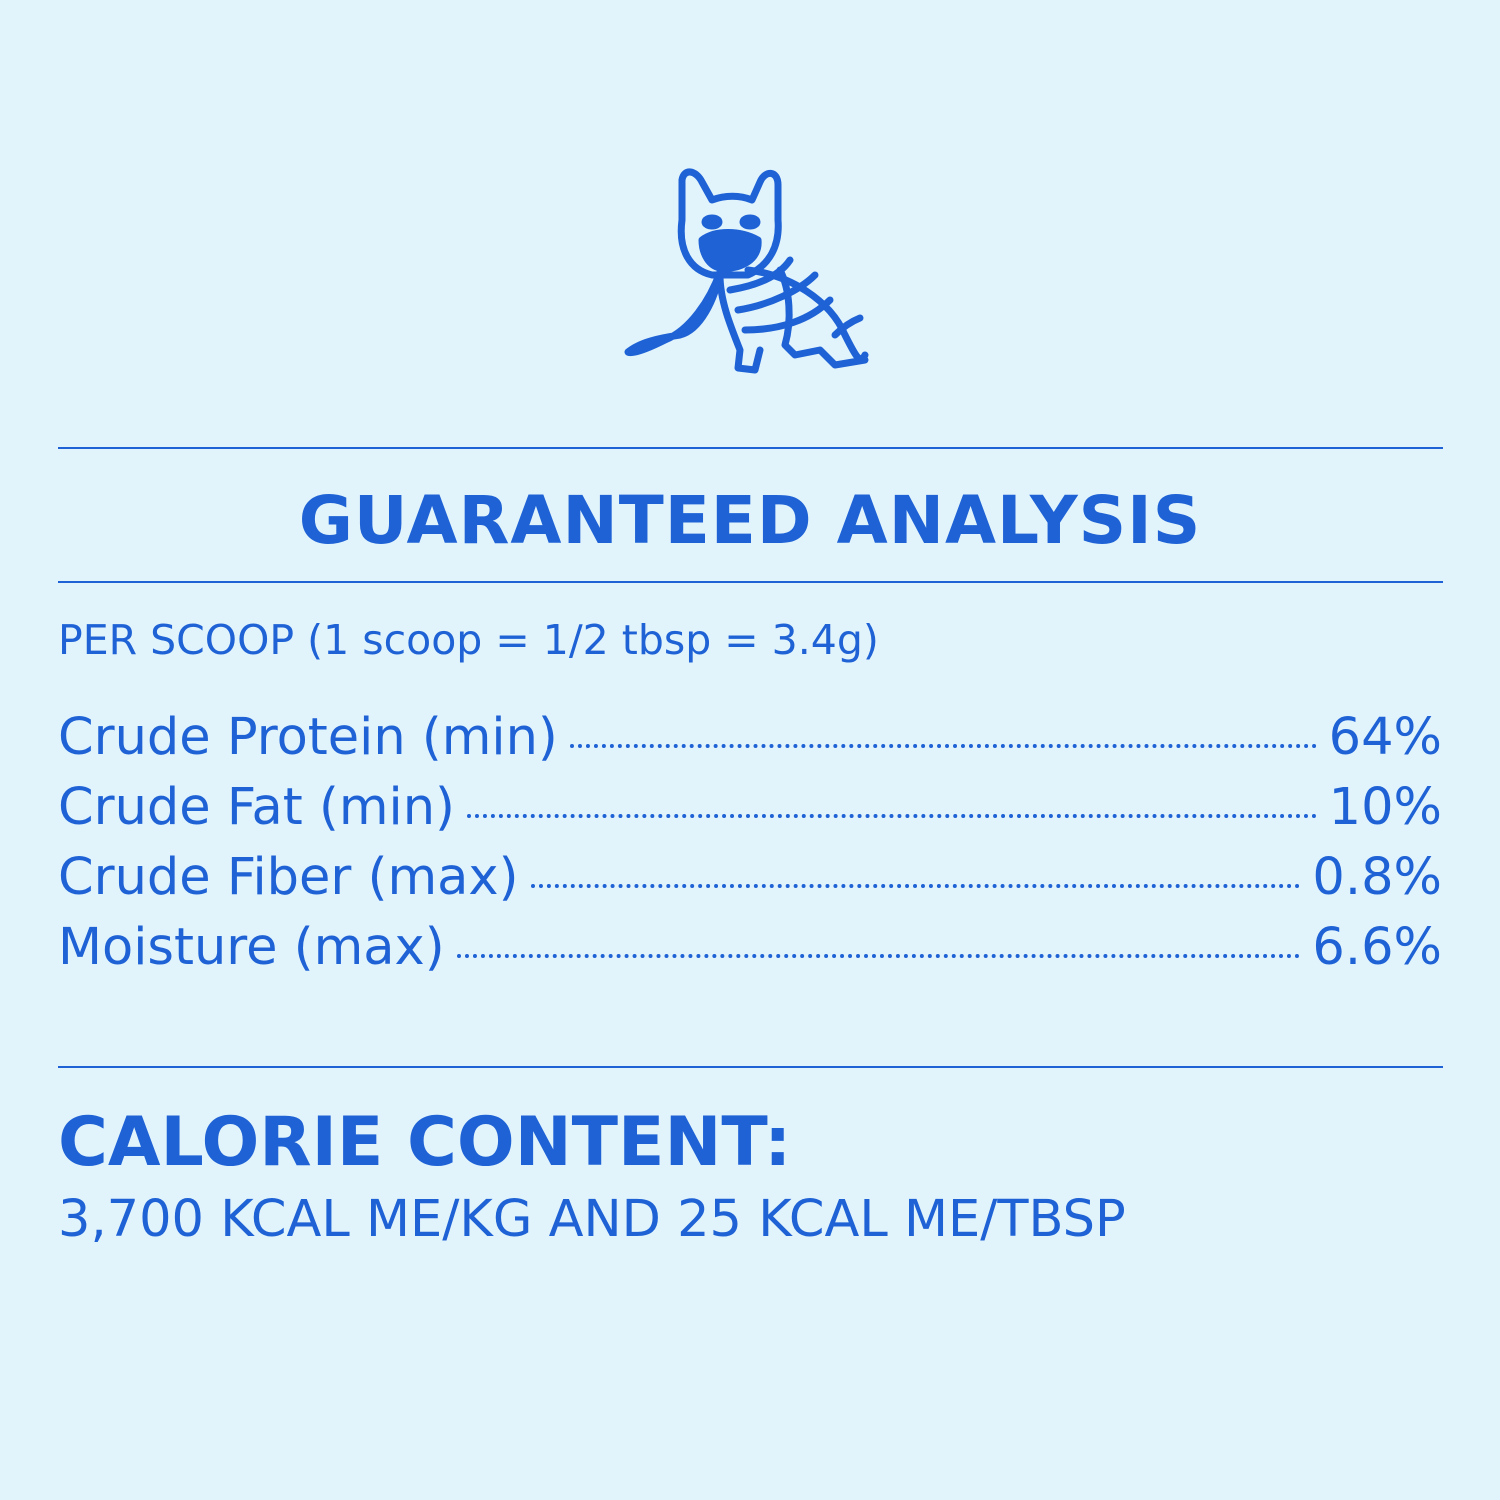 This screenshot has width=1500, height=1500. What do you see at coordinates (468, 640) in the screenshot?
I see `serving-size: PER SCOOP (1 scoop = 1/2 tbsp = 3.4g)` at bounding box center [468, 640].